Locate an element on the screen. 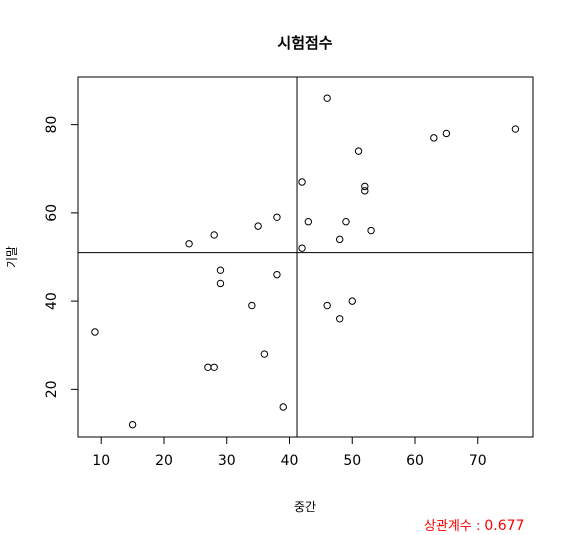  correlation-label: 상관계수 : is located at coordinates (452, 526).